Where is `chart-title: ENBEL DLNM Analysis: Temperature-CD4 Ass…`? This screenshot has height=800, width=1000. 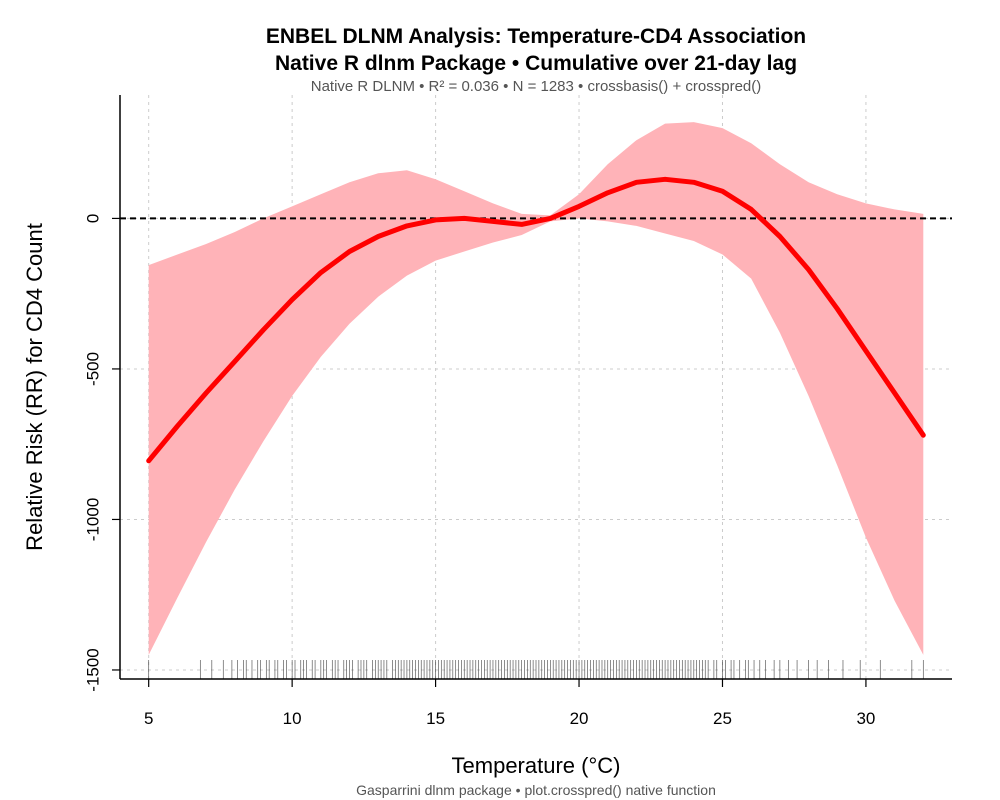 chart-title: ENBEL DLNM Analysis: Temperature-CD4 Ass… is located at coordinates (536, 36).